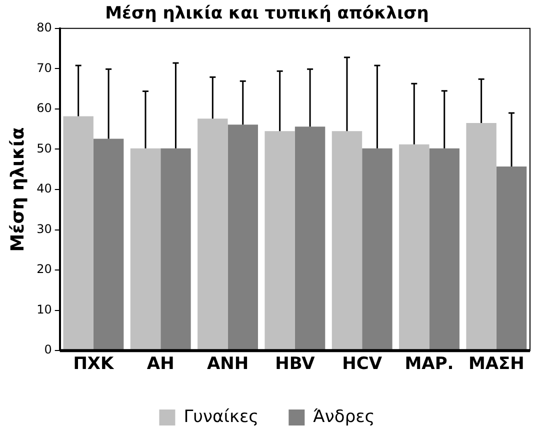  Describe the element at coordinates (44, 108) in the screenshot. I see `y-tick-label: 60` at that location.